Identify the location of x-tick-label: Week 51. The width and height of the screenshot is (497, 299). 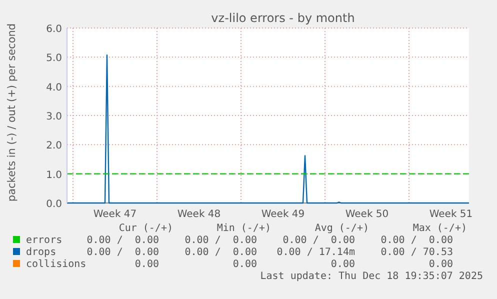
(451, 214).